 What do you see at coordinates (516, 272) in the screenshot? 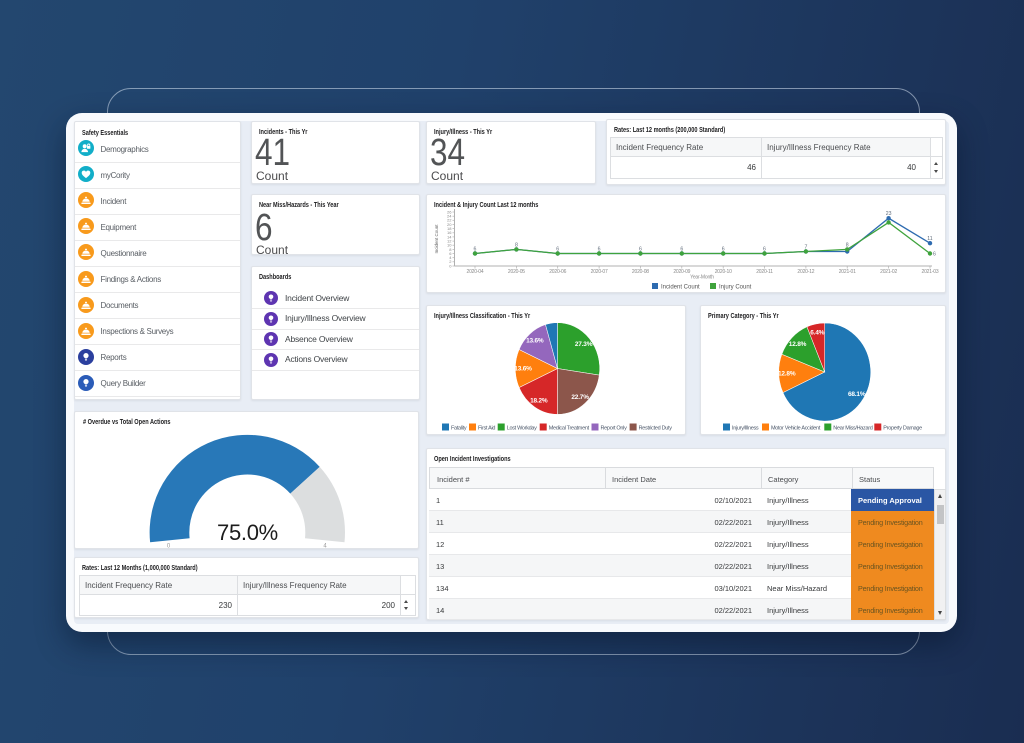
I see `svg-text: 2020-05` at bounding box center [516, 272].